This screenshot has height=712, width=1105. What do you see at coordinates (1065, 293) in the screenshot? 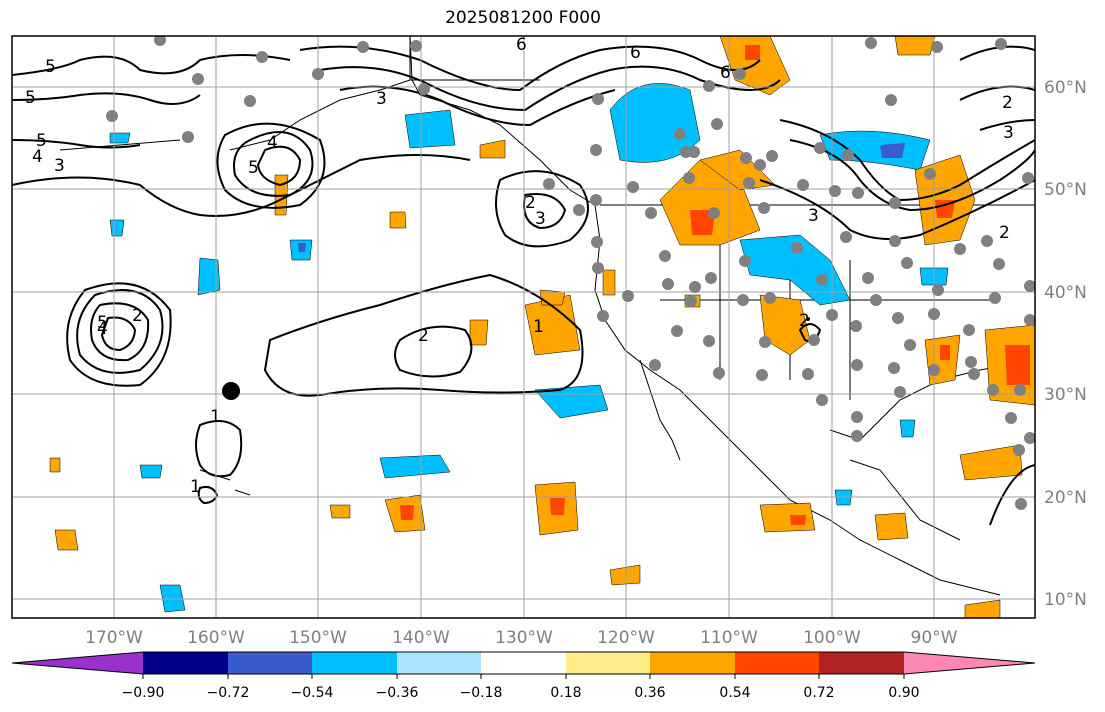
I see `lat-label: 40°N` at bounding box center [1065, 293].